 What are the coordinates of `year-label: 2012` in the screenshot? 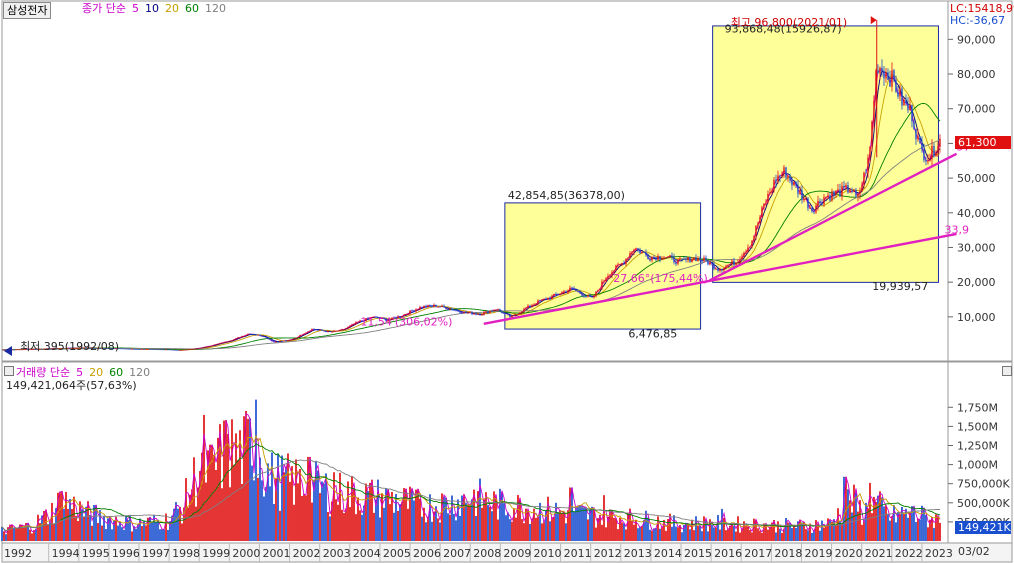 It's located at (608, 553).